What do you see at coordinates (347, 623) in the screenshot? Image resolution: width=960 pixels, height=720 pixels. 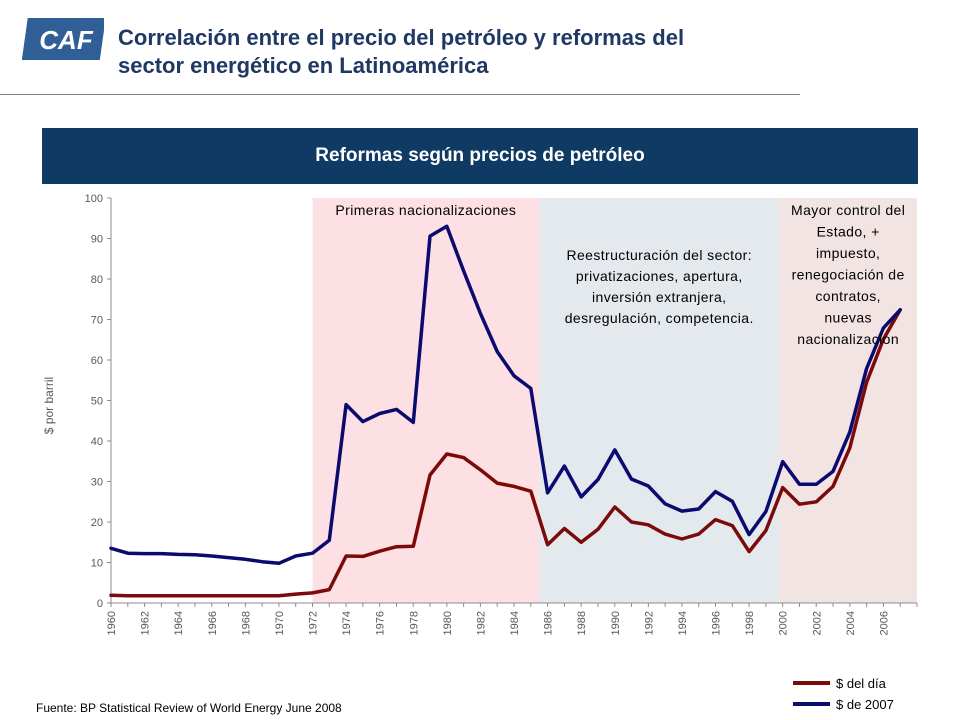 I see `x-tick-label: 1974` at bounding box center [347, 623].